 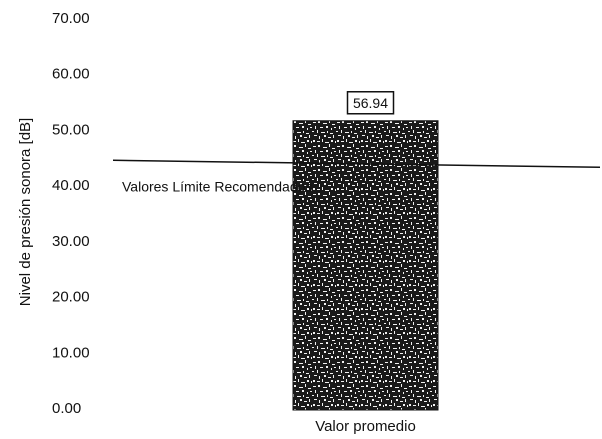 I want to click on data-label-box, so click(x=370, y=103).